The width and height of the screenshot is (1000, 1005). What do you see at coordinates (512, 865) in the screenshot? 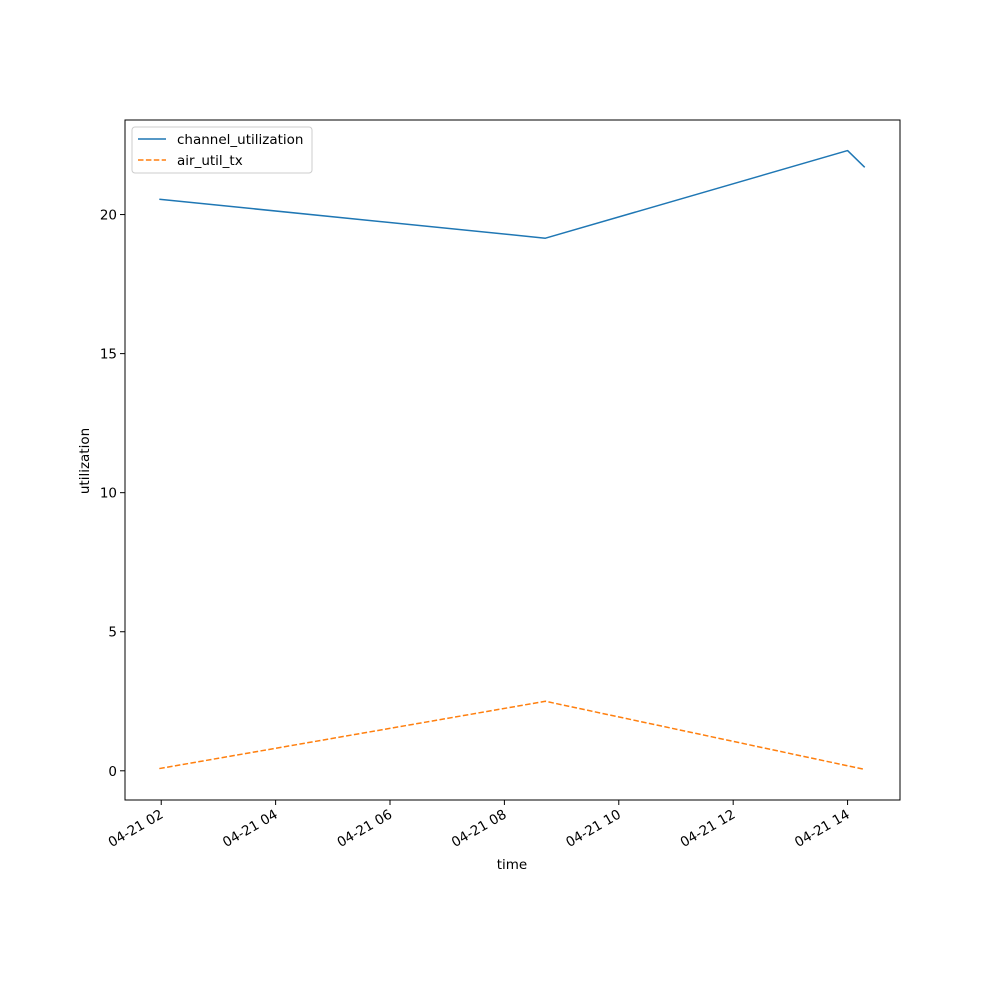
I see `x-axis-title: time` at bounding box center [512, 865].